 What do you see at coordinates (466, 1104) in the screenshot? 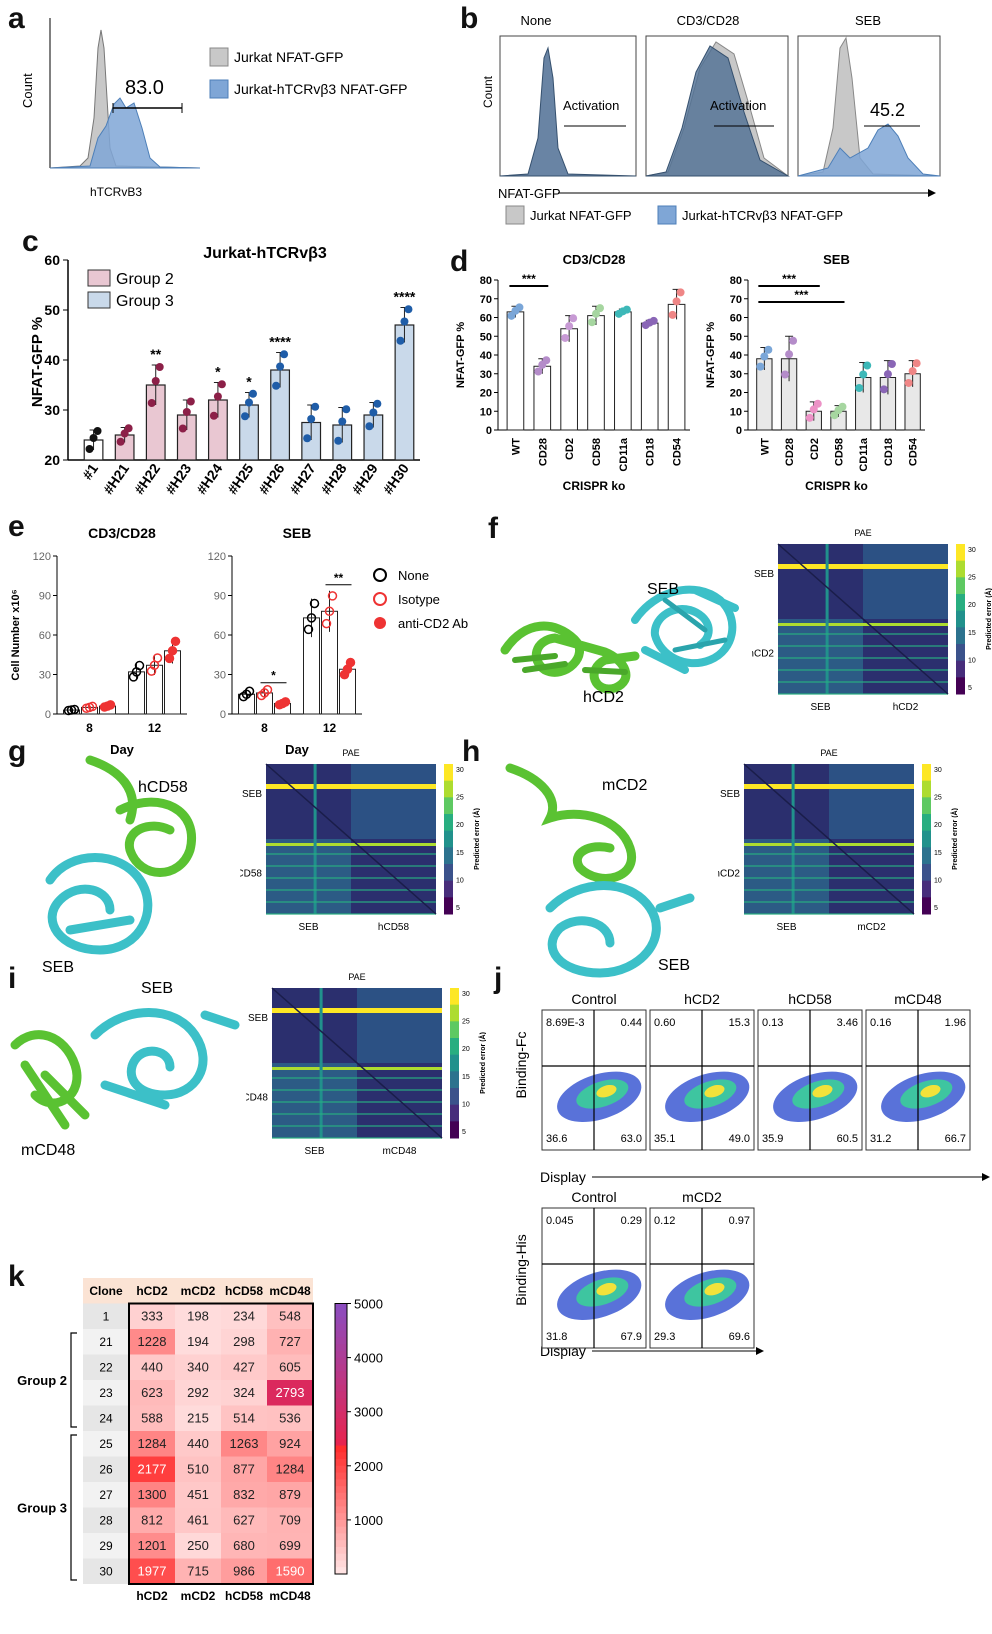
I see `pae-colorbar-tick: 10` at bounding box center [466, 1104].